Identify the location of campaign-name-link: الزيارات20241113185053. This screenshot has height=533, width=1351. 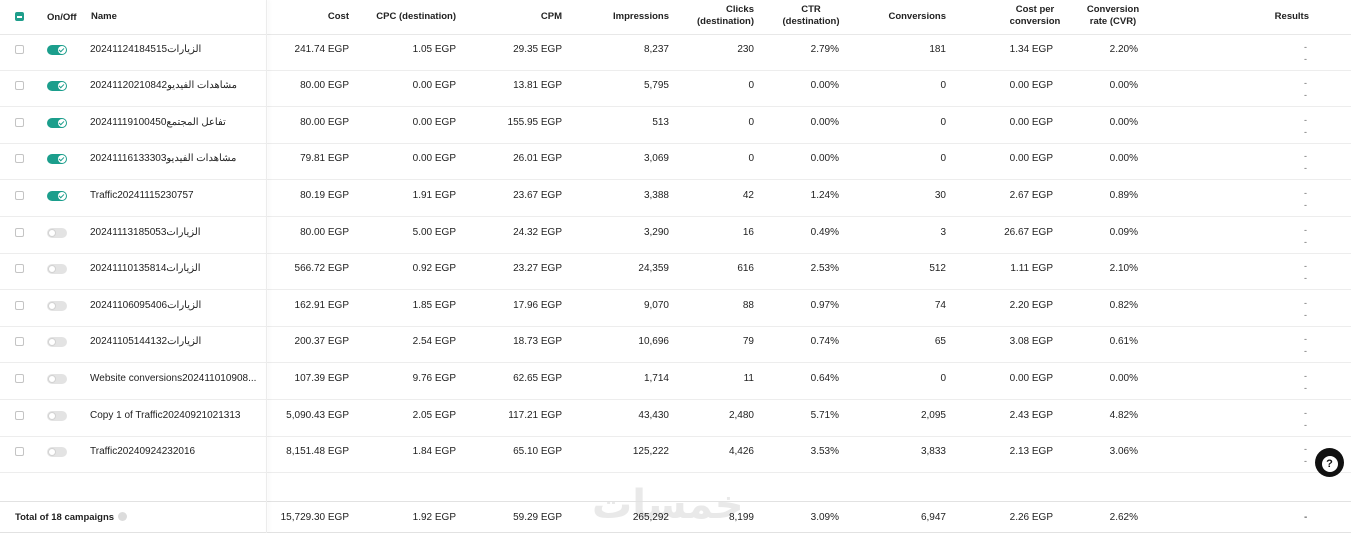
(145, 232).